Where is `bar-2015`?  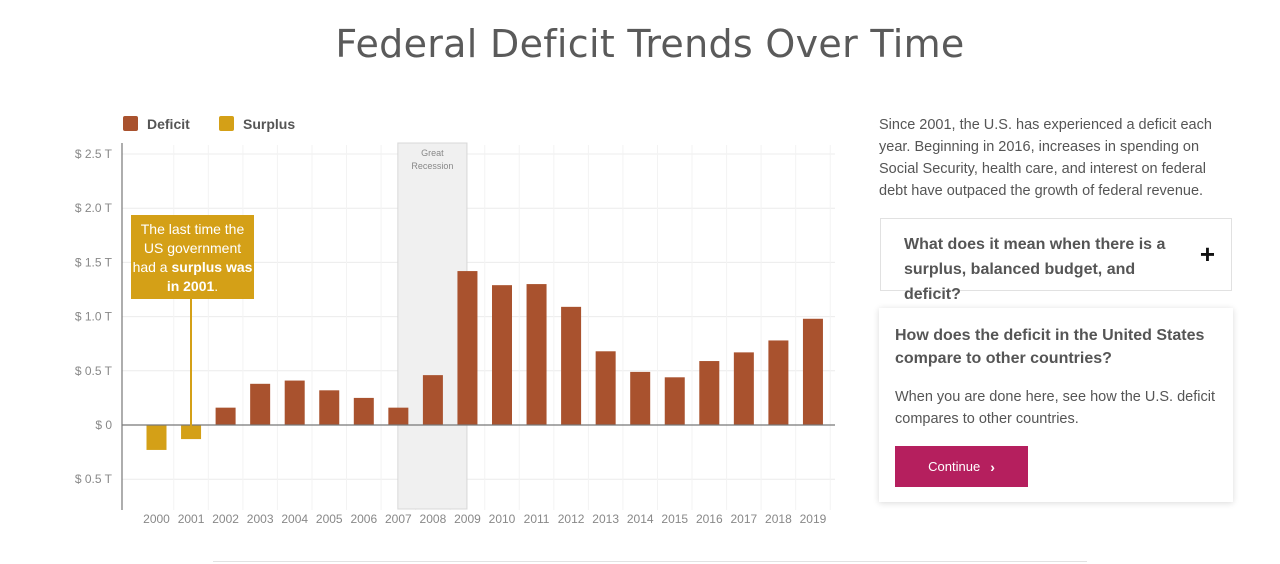 bar-2015 is located at coordinates (674, 401).